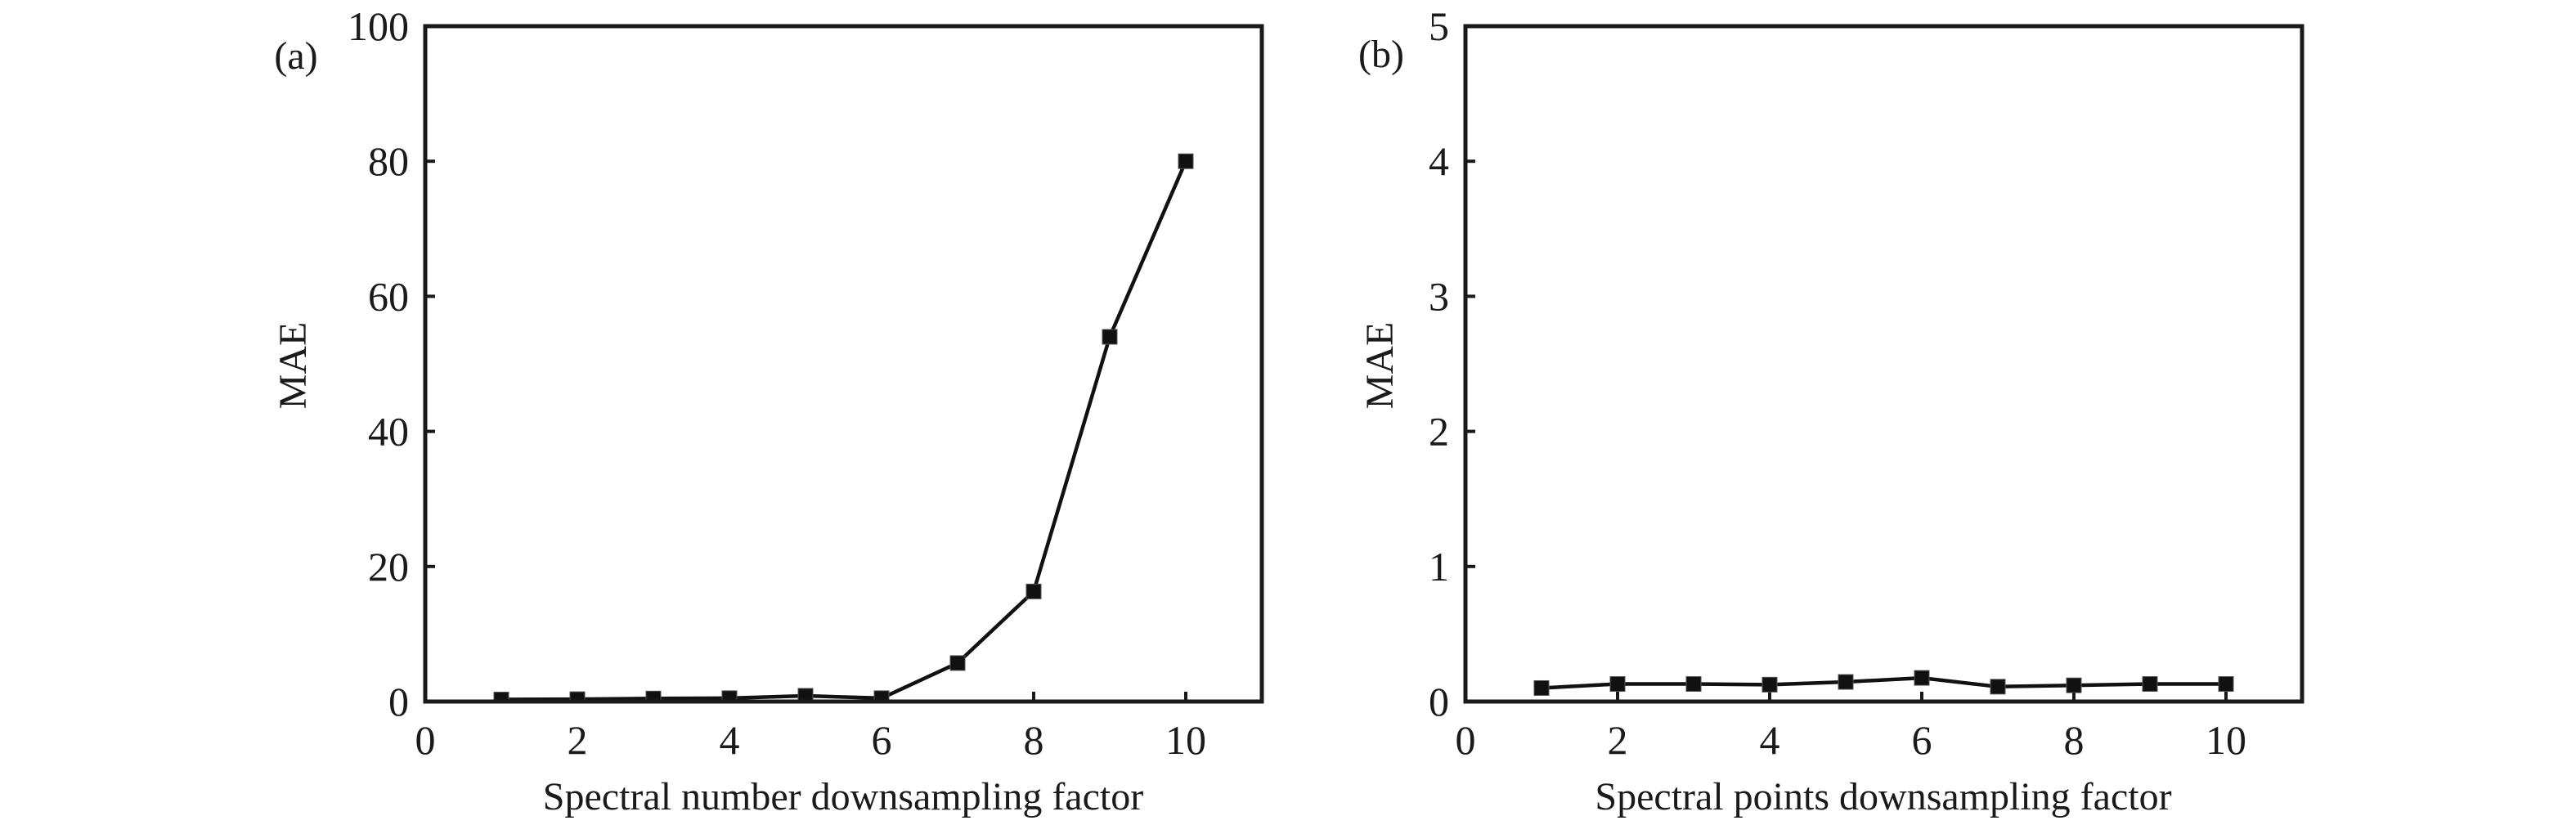 Image resolution: width=2576 pixels, height=825 pixels. Describe the element at coordinates (379, 26) in the screenshot. I see `y-tick-label: 100` at that location.